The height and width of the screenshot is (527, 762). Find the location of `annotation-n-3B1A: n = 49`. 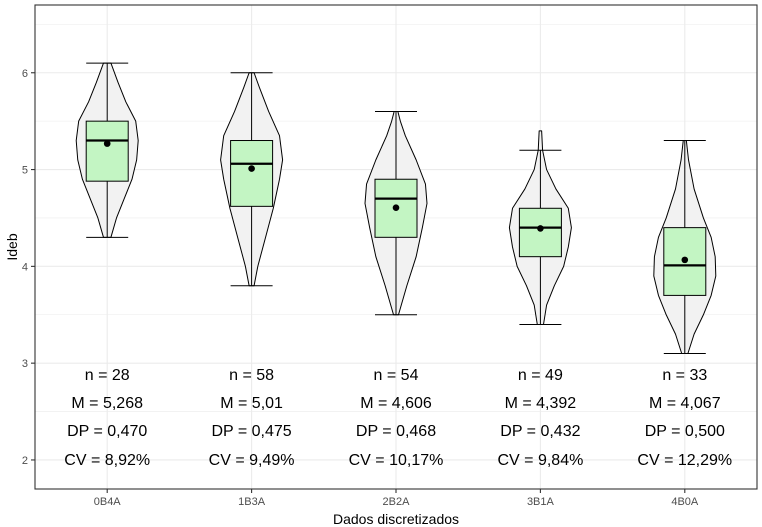

annotation-n-3B1A: n = 49 is located at coordinates (540, 375).